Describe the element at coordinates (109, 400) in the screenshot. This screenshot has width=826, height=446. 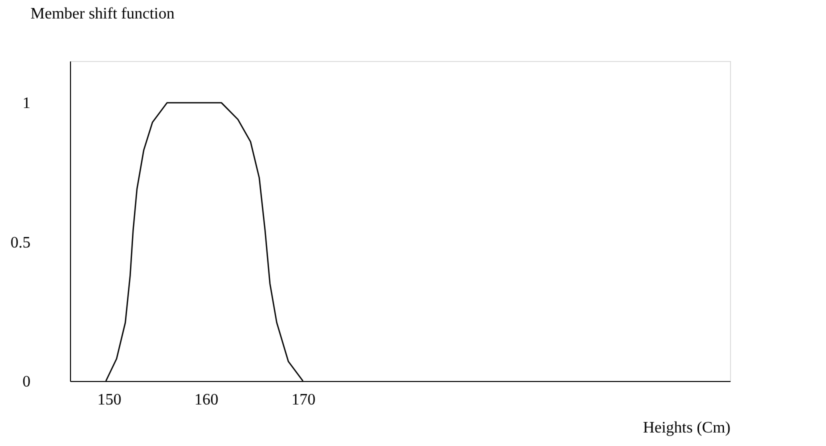
I see `x-tick-label: 150` at that location.